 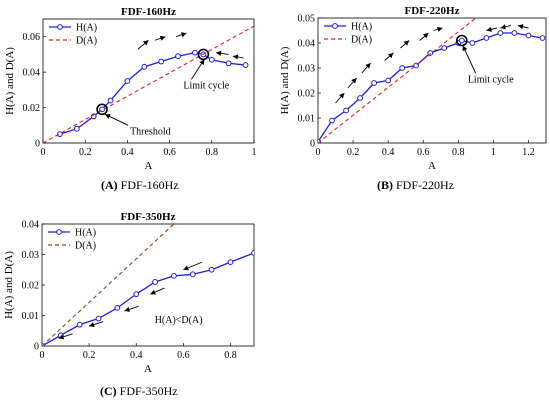 I want to click on annotation-label-c-0: H(A)<D(A), so click(x=179, y=320).